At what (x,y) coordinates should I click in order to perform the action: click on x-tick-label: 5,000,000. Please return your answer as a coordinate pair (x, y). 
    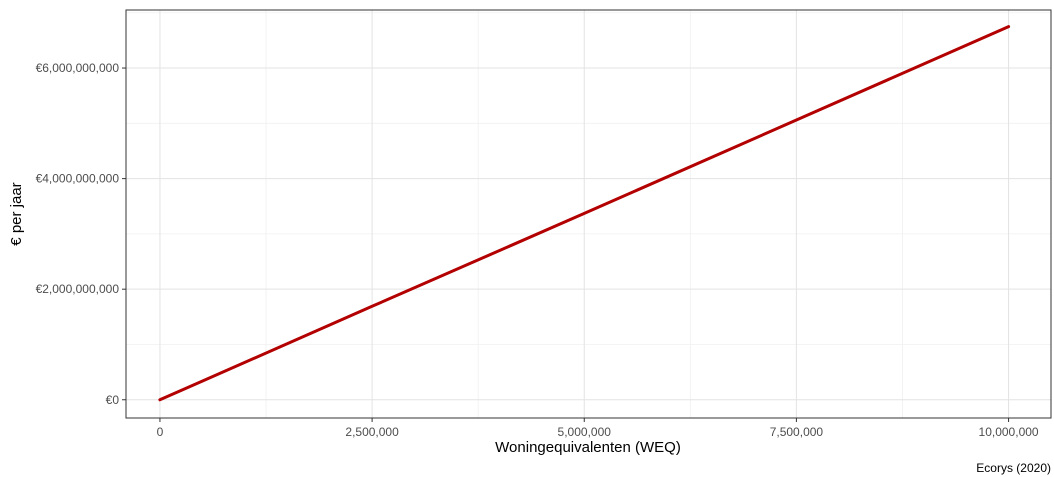
    Looking at the image, I should click on (585, 432).